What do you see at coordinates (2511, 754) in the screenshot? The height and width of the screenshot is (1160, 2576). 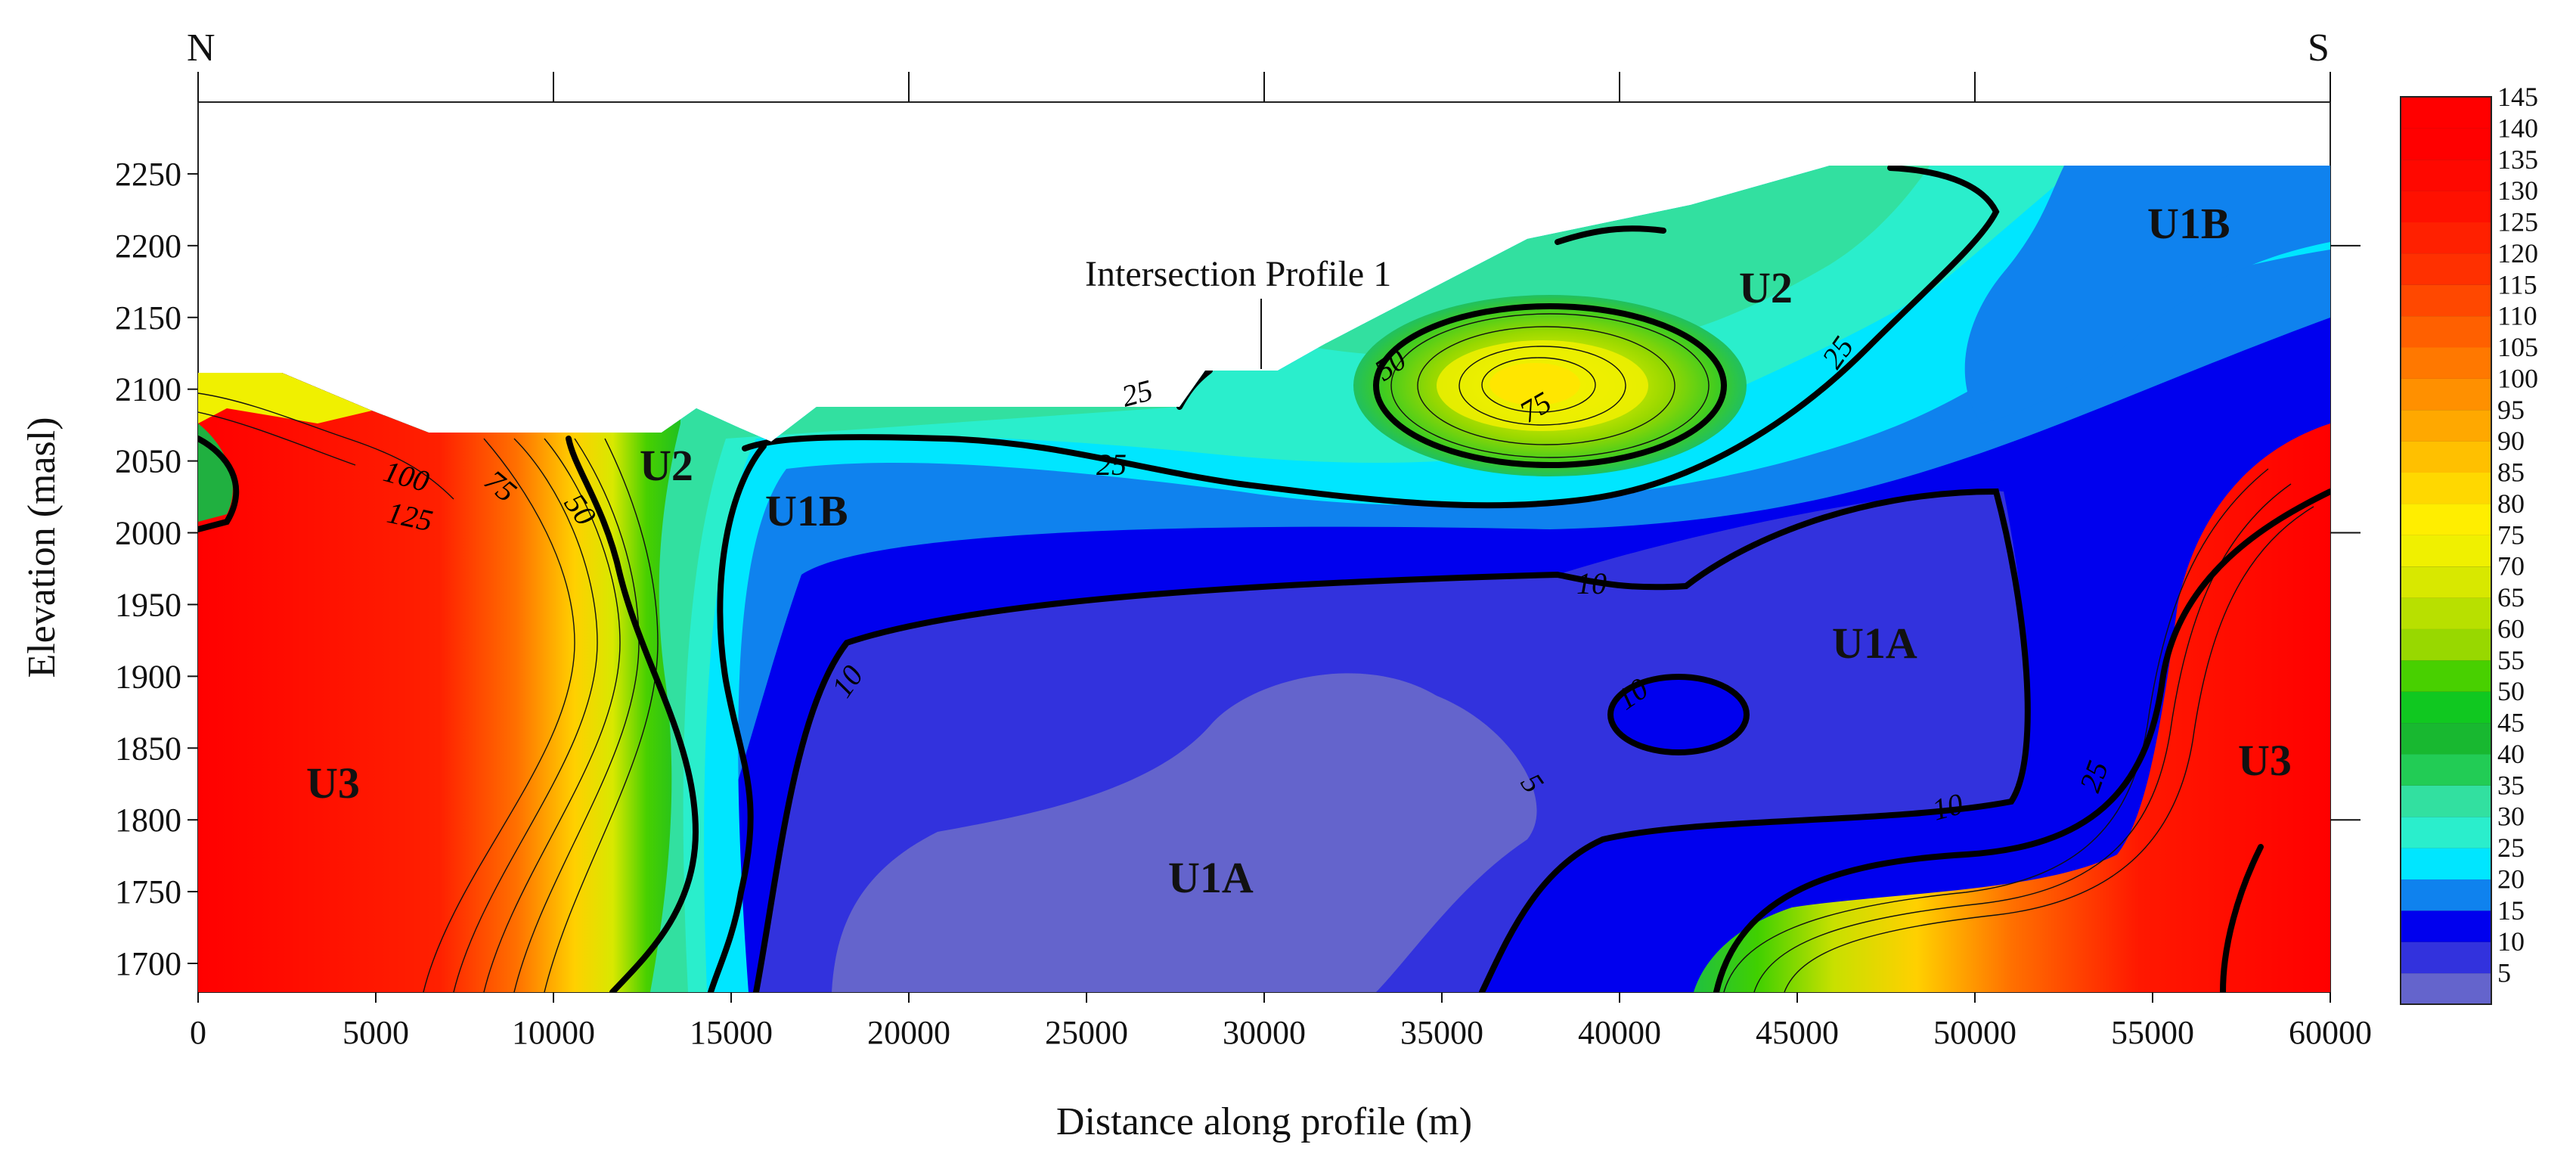 I see `colorbar-label: 40` at bounding box center [2511, 754].